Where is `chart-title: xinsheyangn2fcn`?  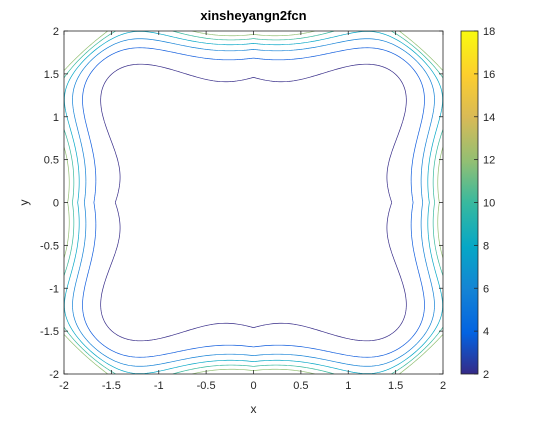 chart-title: xinsheyangn2fcn is located at coordinates (253, 15).